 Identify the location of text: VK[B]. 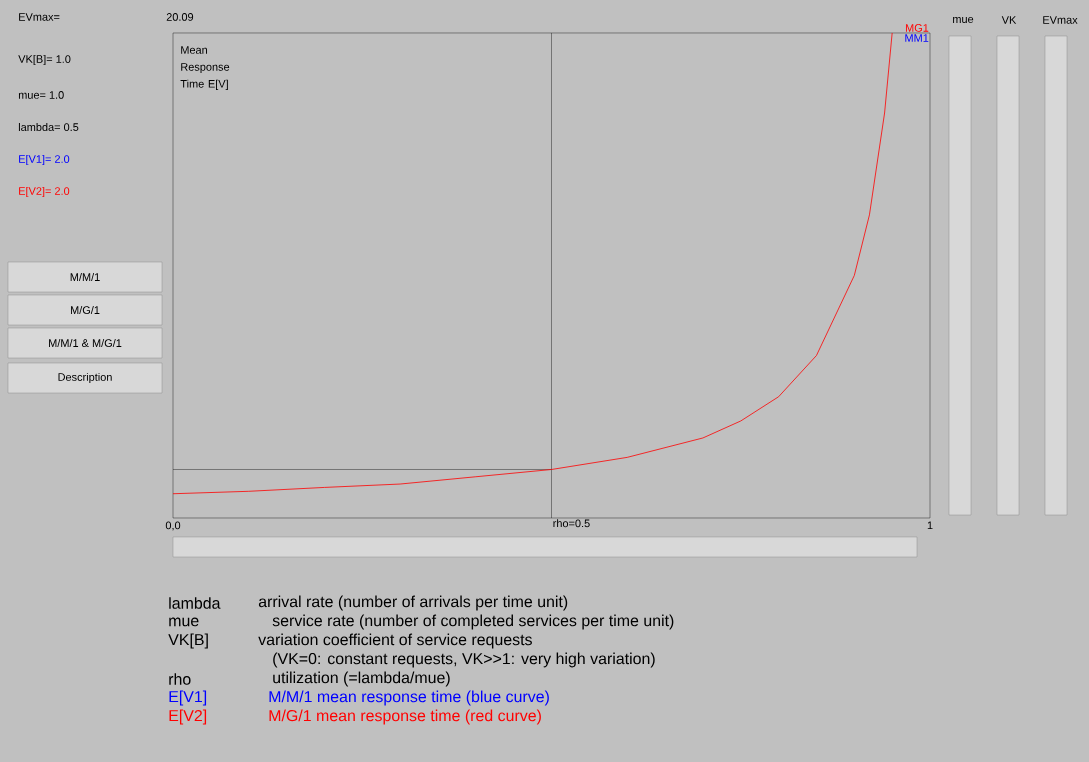
(188, 641).